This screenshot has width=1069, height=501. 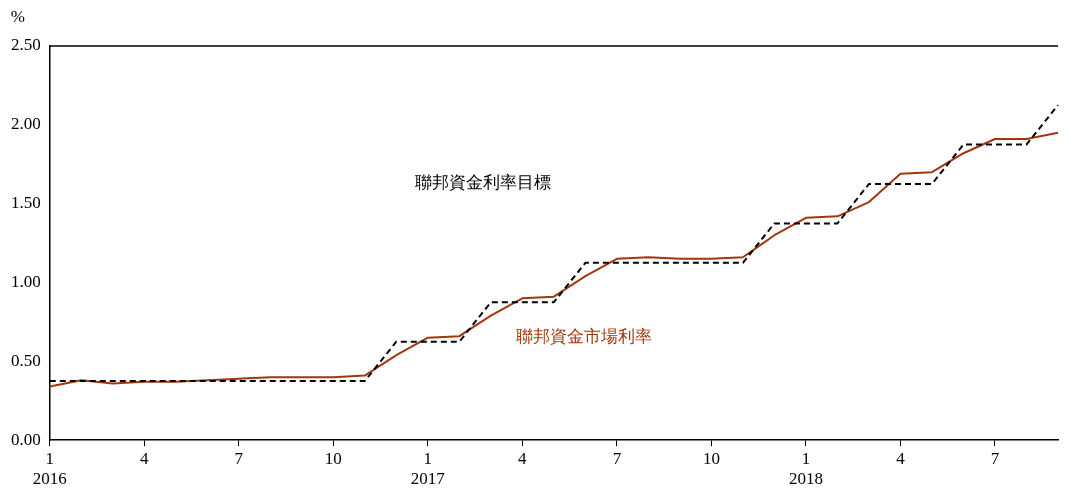 What do you see at coordinates (26, 203) in the screenshot?
I see `y-tick-label: 1.50` at bounding box center [26, 203].